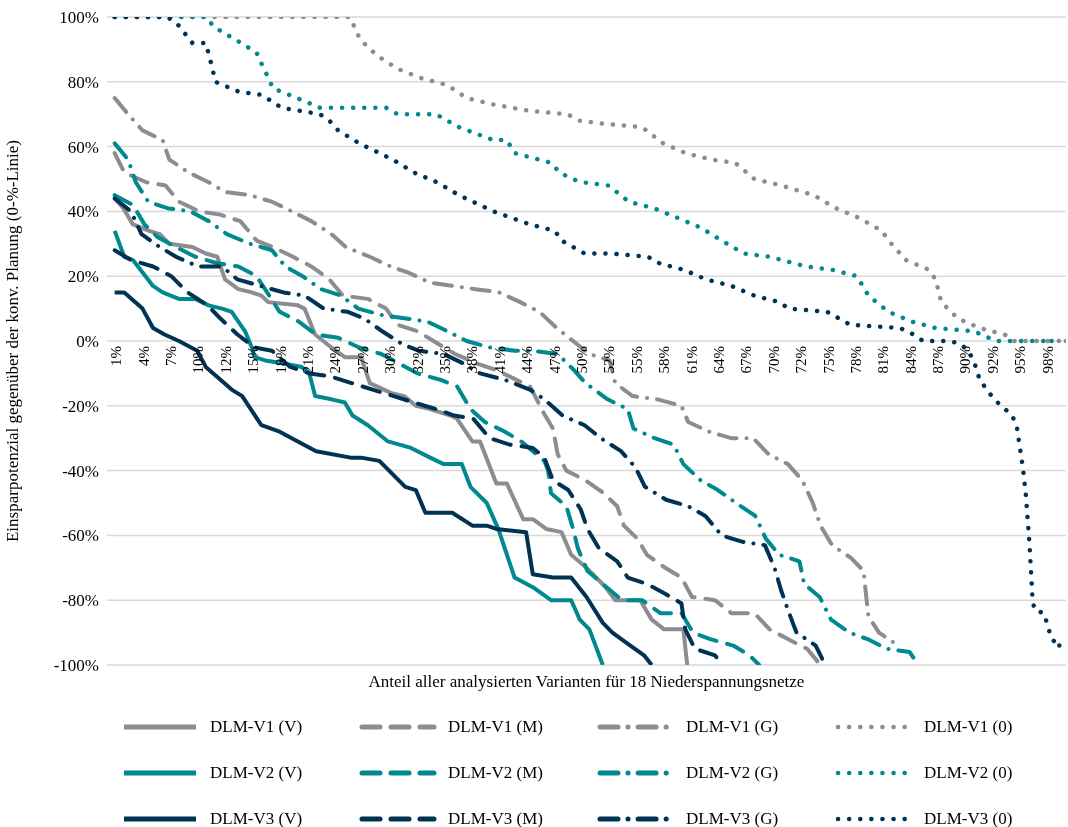  I want to click on y-tick-label: 20%, so click(83, 277).